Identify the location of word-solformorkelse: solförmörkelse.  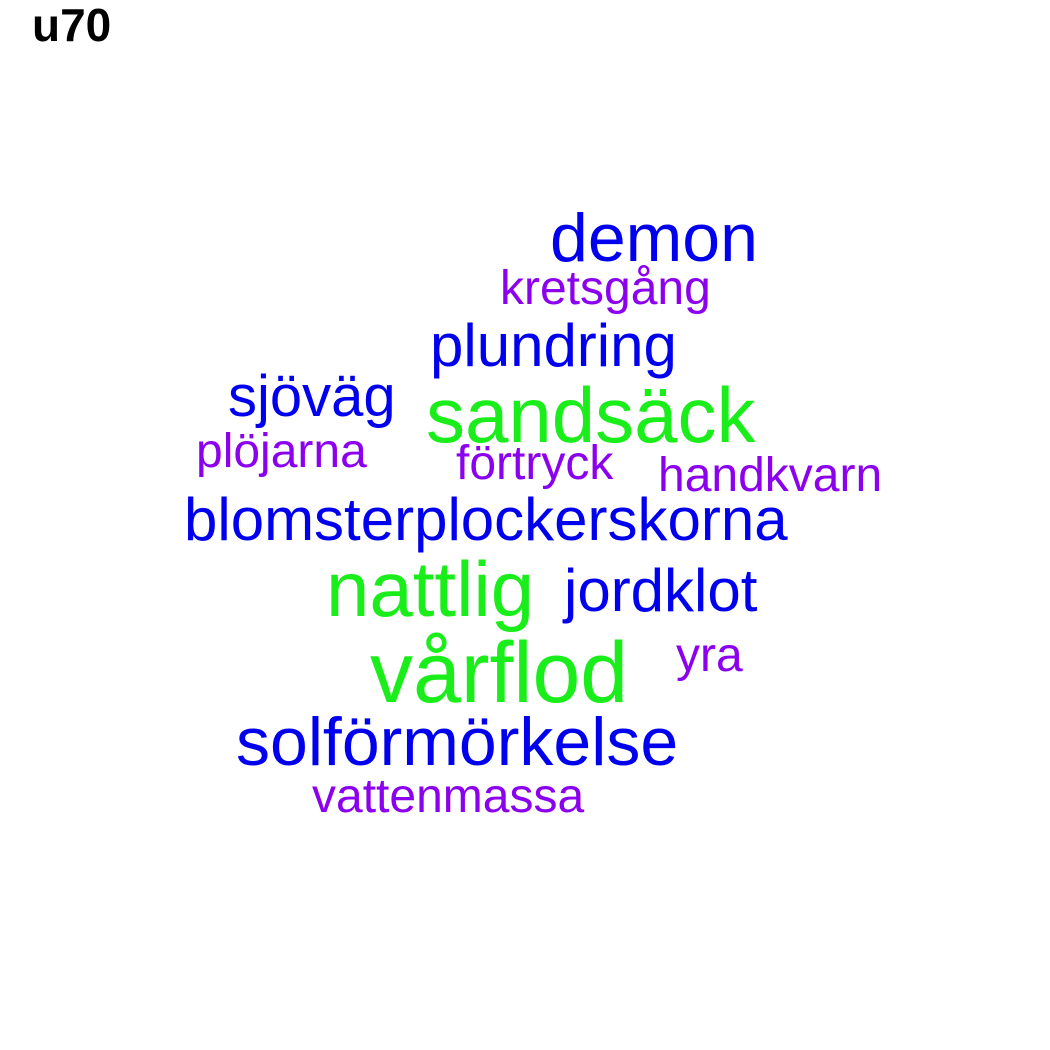
(457, 742).